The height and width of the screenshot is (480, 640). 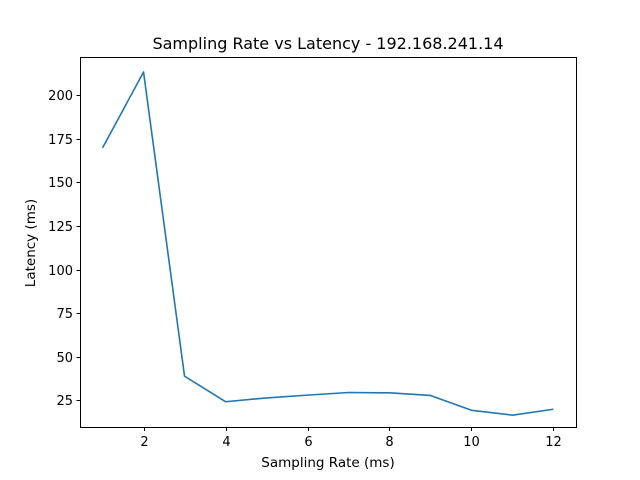 I want to click on y-tick-label: 175, so click(x=60, y=140).